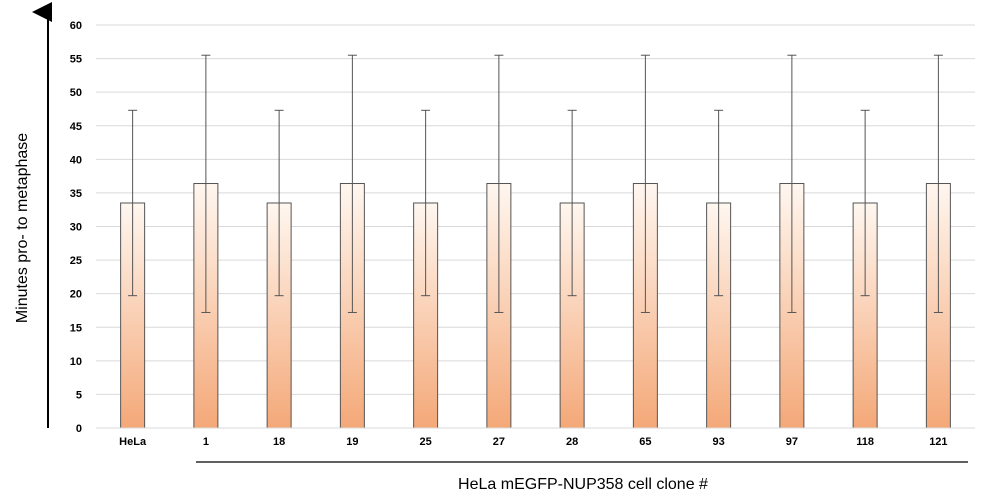  Describe the element at coordinates (719, 442) in the screenshot. I see `x-tick-label: 93` at that location.